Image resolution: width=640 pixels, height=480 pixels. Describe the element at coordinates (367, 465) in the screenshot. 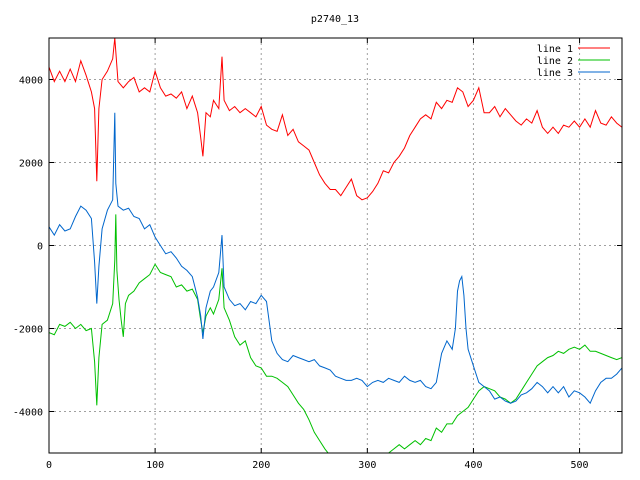

I see `x-tick-label: 300` at that location.